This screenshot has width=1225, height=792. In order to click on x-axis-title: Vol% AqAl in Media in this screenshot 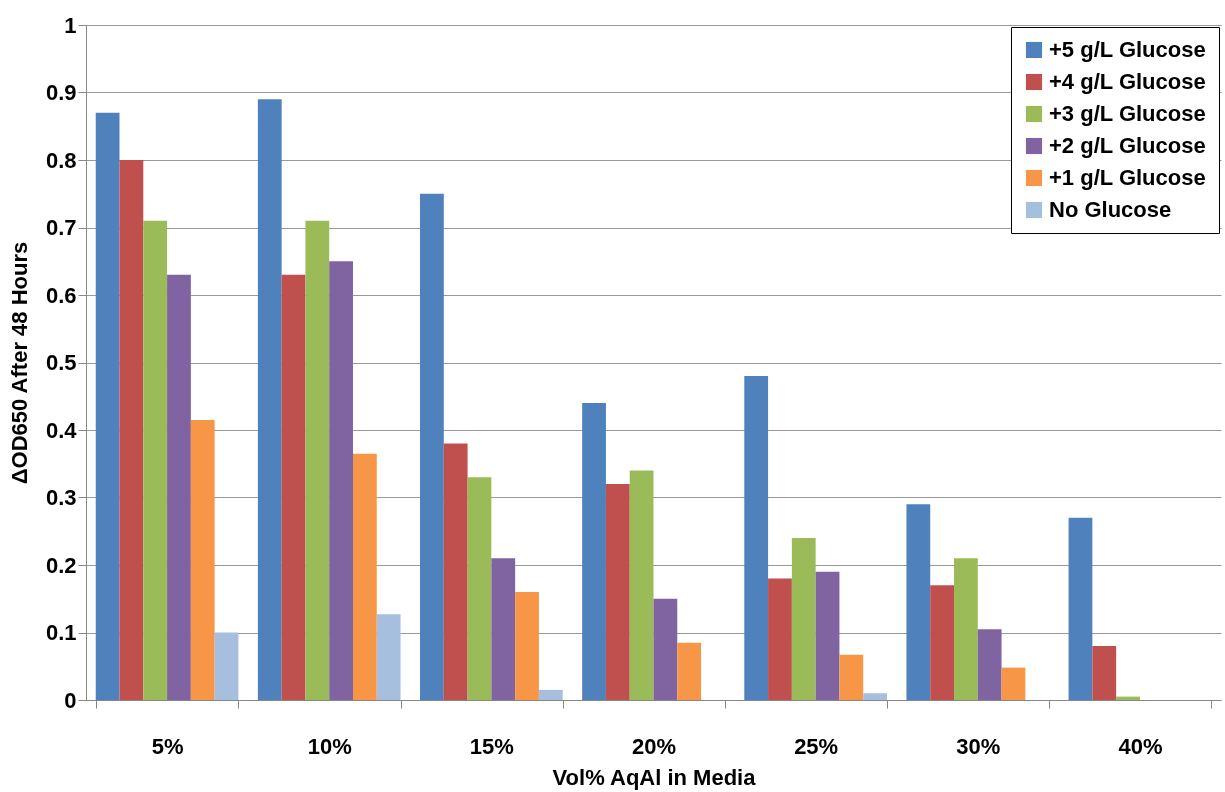, I will do `click(654, 777)`.